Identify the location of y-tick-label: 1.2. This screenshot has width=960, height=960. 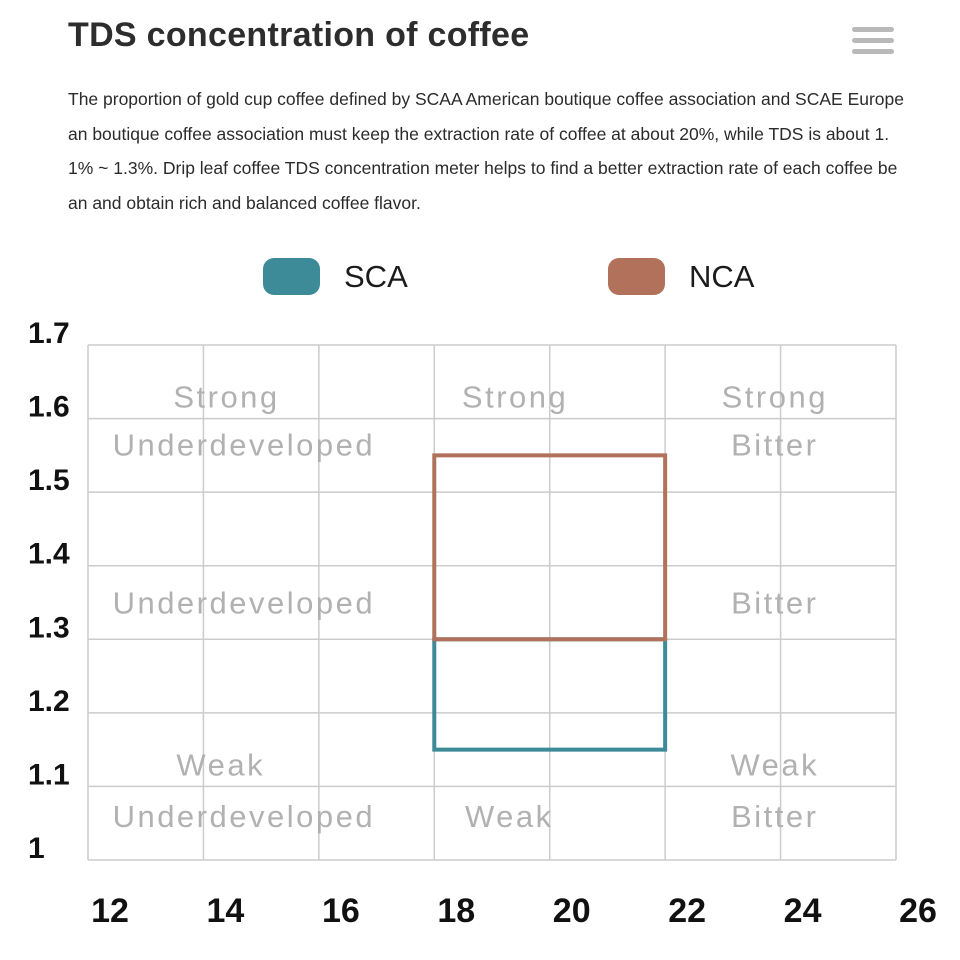
(49, 701).